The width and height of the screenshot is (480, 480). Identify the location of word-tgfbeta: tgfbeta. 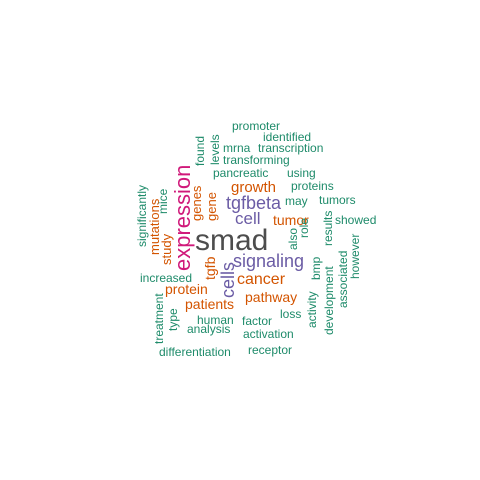
(254, 203).